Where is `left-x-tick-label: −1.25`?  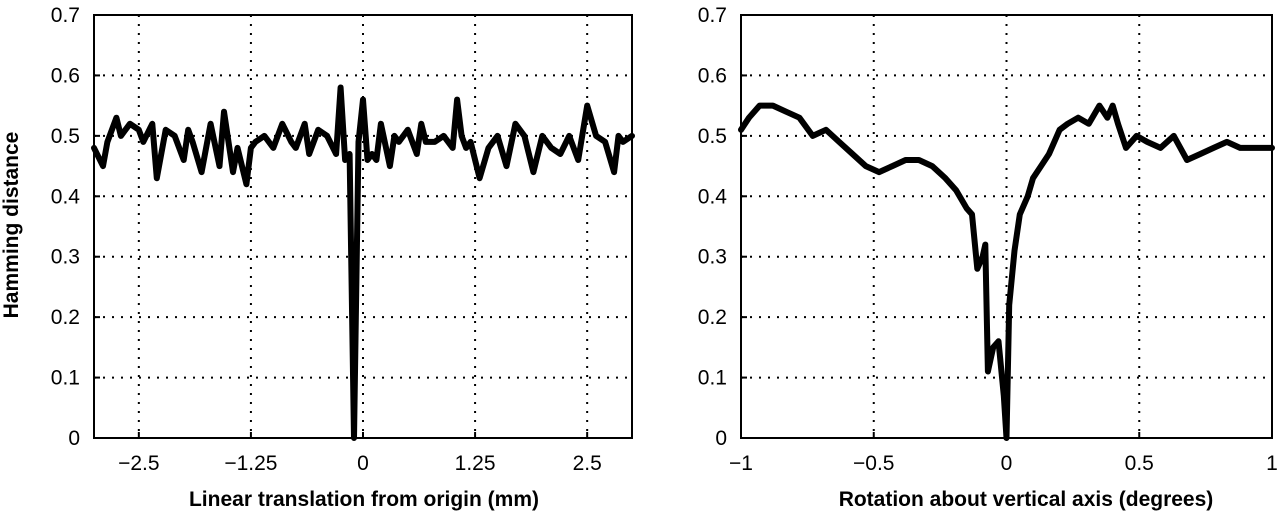
left-x-tick-label: −1.25 is located at coordinates (250, 463).